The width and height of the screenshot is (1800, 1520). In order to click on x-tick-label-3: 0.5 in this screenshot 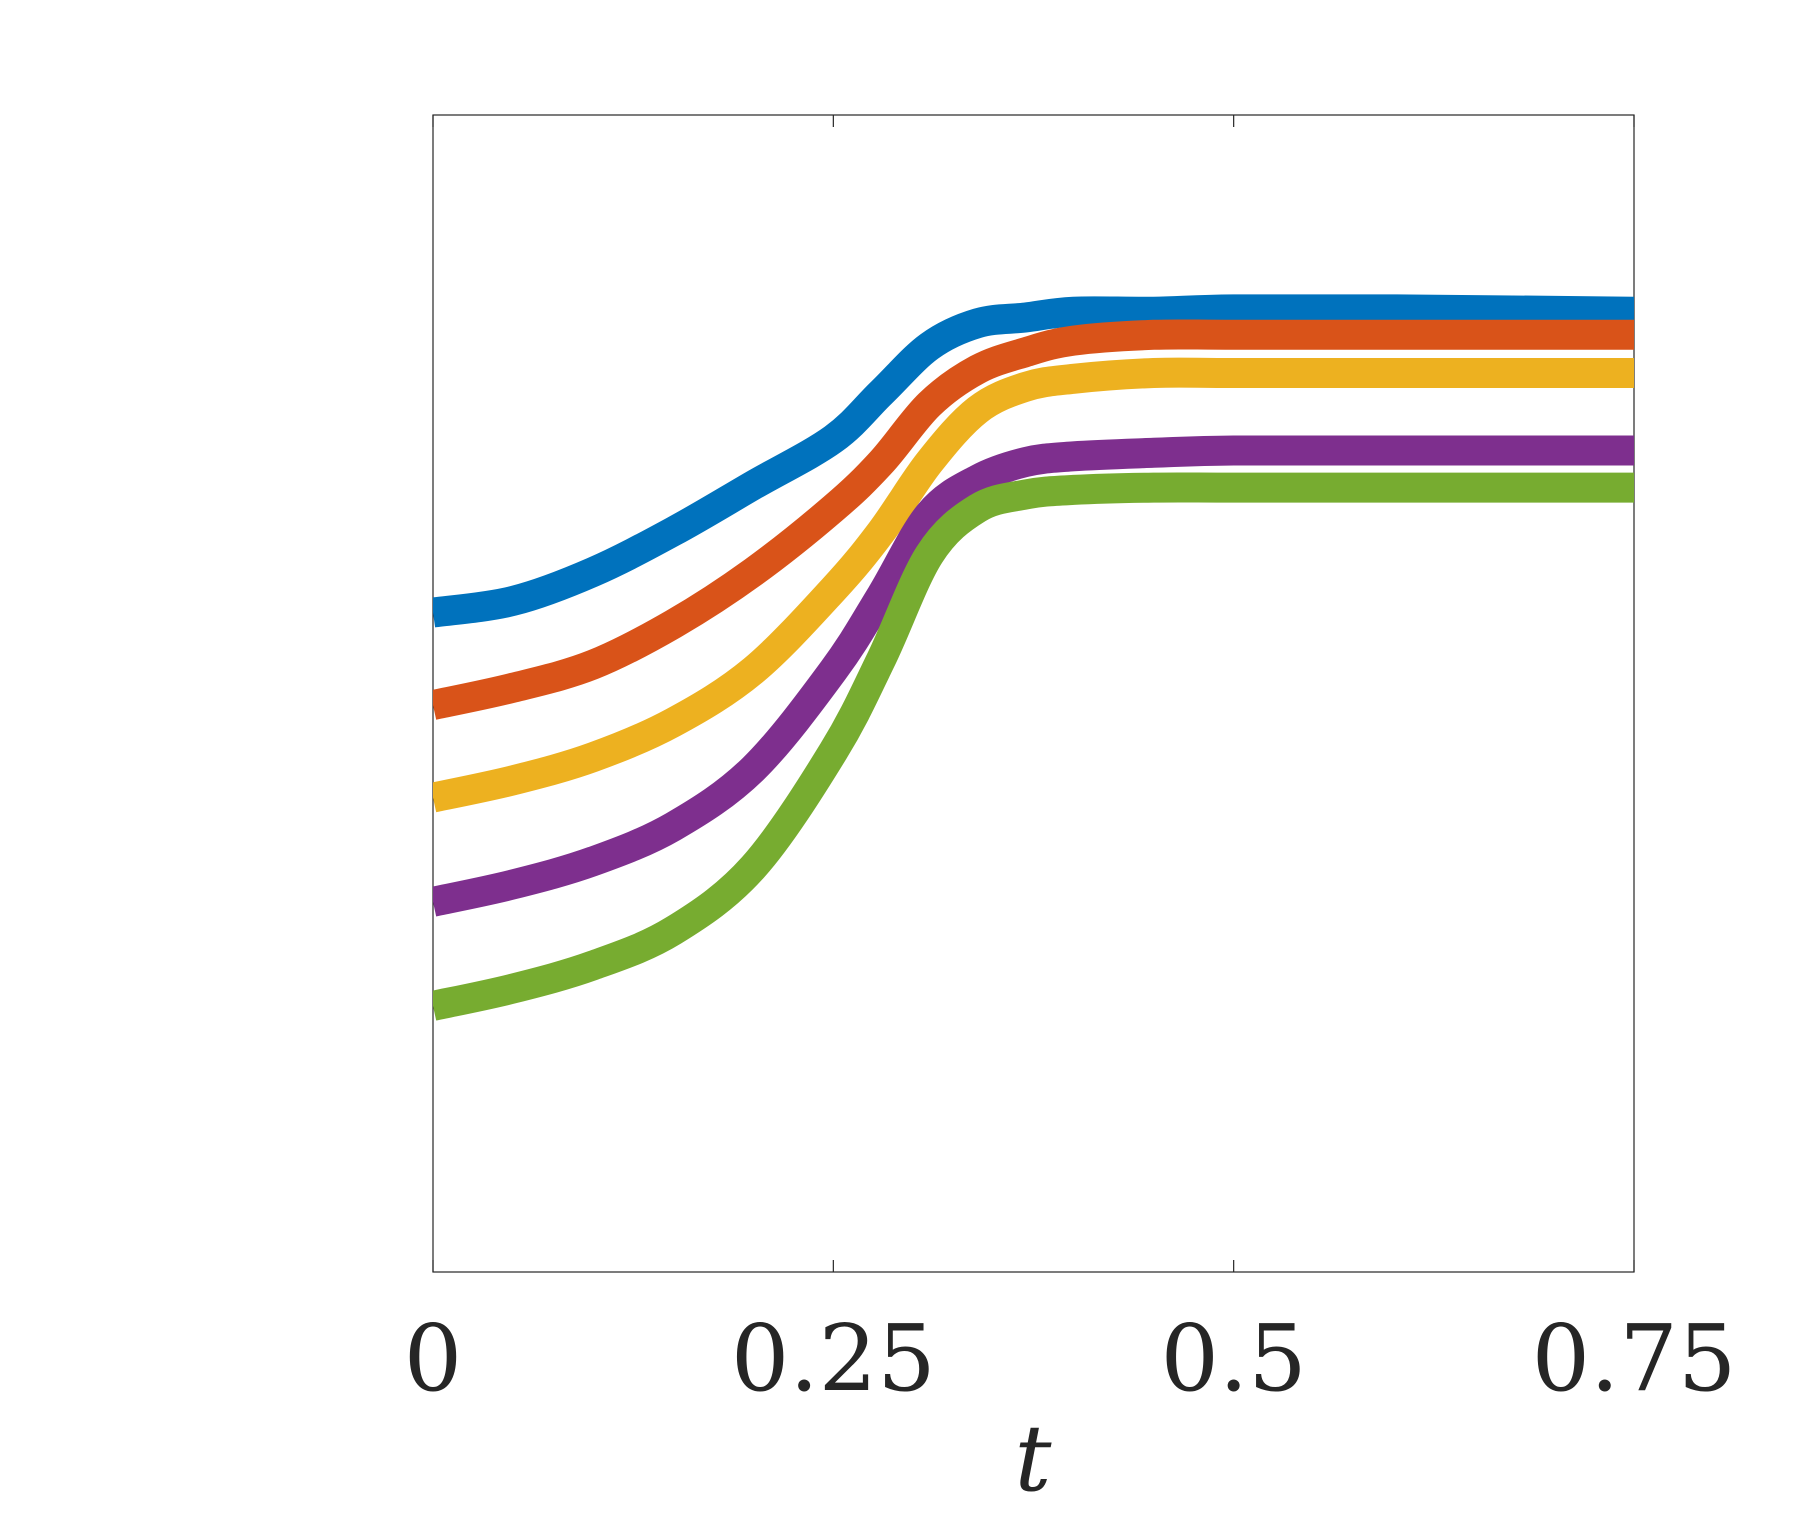, I will do `click(1234, 1358)`.